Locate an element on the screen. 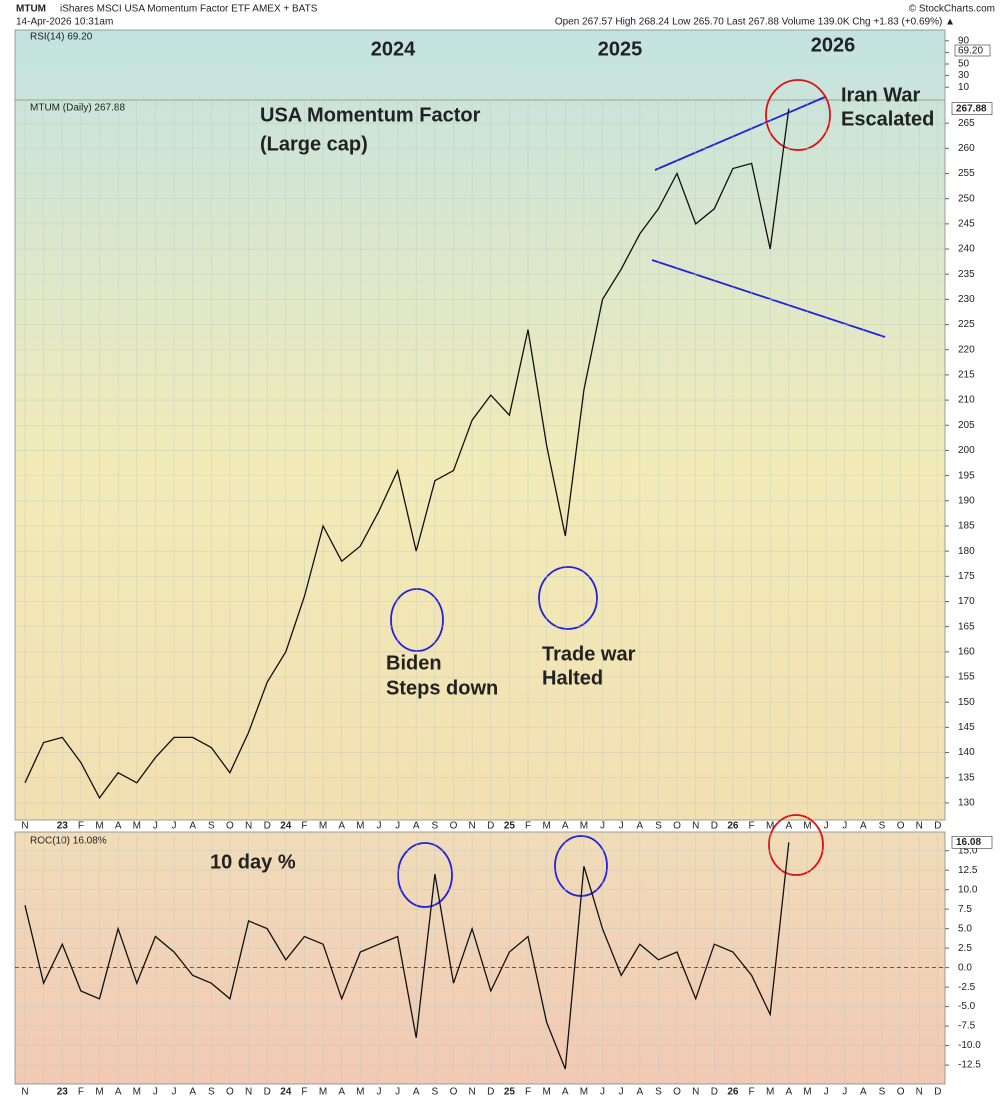 Image resolution: width=1000 pixels, height=1100 pixels. y-tick-label: 265 is located at coordinates (966, 123).